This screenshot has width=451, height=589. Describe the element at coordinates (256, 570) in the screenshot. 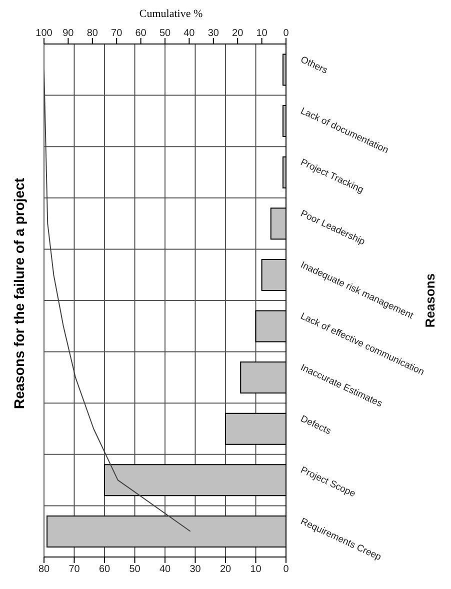

I see `x-tick-label: 10` at that location.